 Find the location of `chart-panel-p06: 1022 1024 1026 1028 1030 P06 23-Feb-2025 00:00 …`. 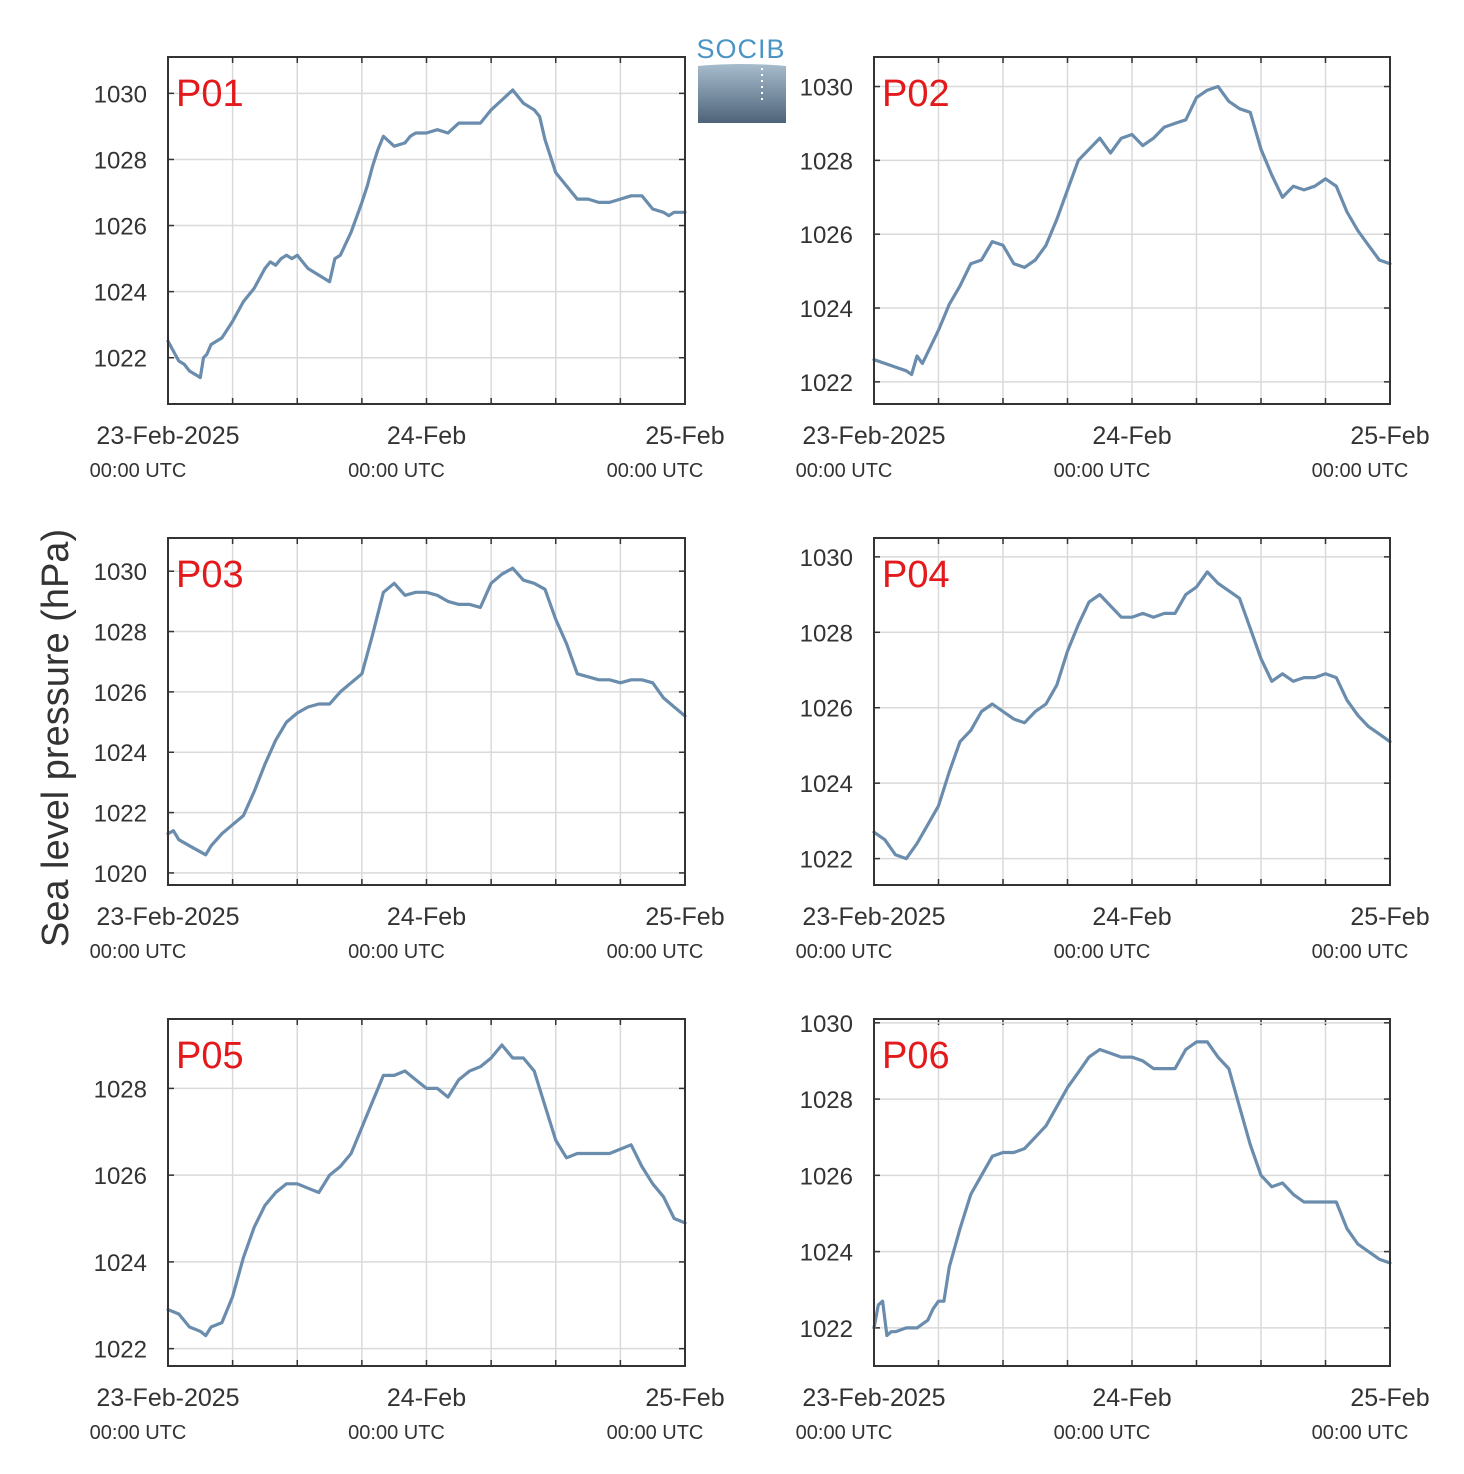

chart-panel-p06: 1022 1024 1026 1028 1030 P06 23-Feb-2025 00:00 … is located at coordinates (1113, 1227).